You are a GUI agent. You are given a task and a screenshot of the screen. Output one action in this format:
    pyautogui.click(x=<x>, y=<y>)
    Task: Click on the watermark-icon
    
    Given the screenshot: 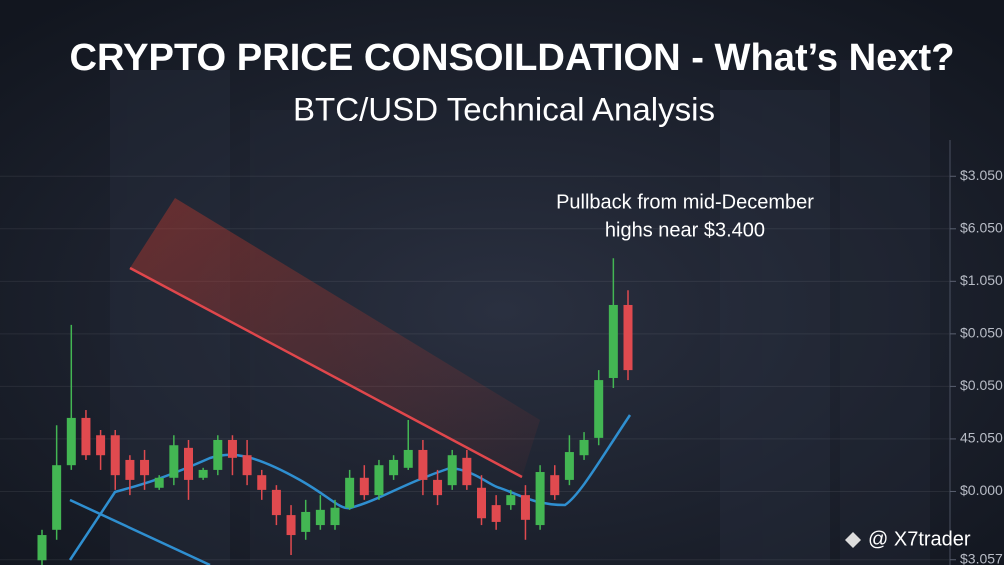 What is the action you would take?
    pyautogui.click(x=853, y=540)
    